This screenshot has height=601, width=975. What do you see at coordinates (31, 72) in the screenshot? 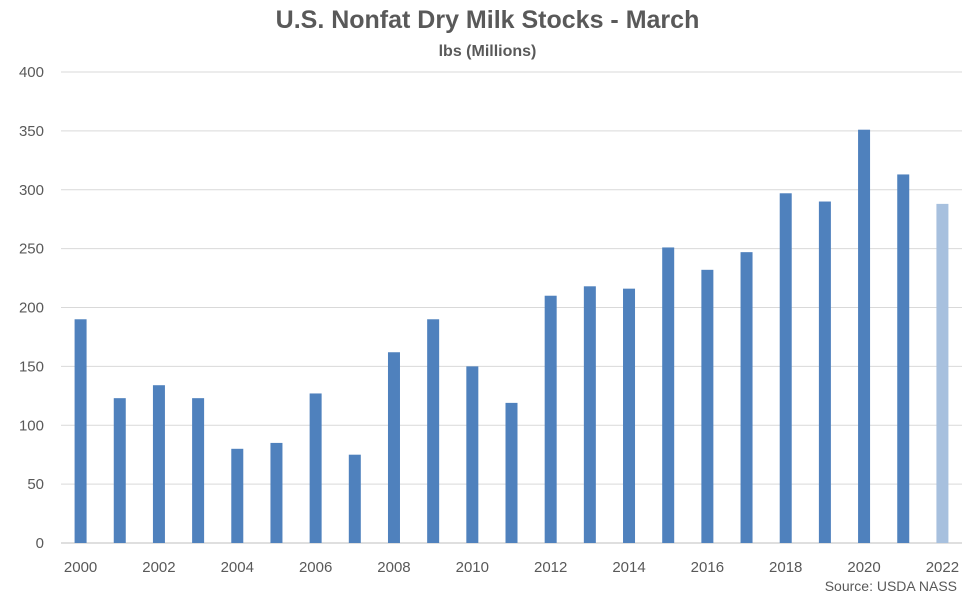
I see `y-tick-label: 400` at bounding box center [31, 72].